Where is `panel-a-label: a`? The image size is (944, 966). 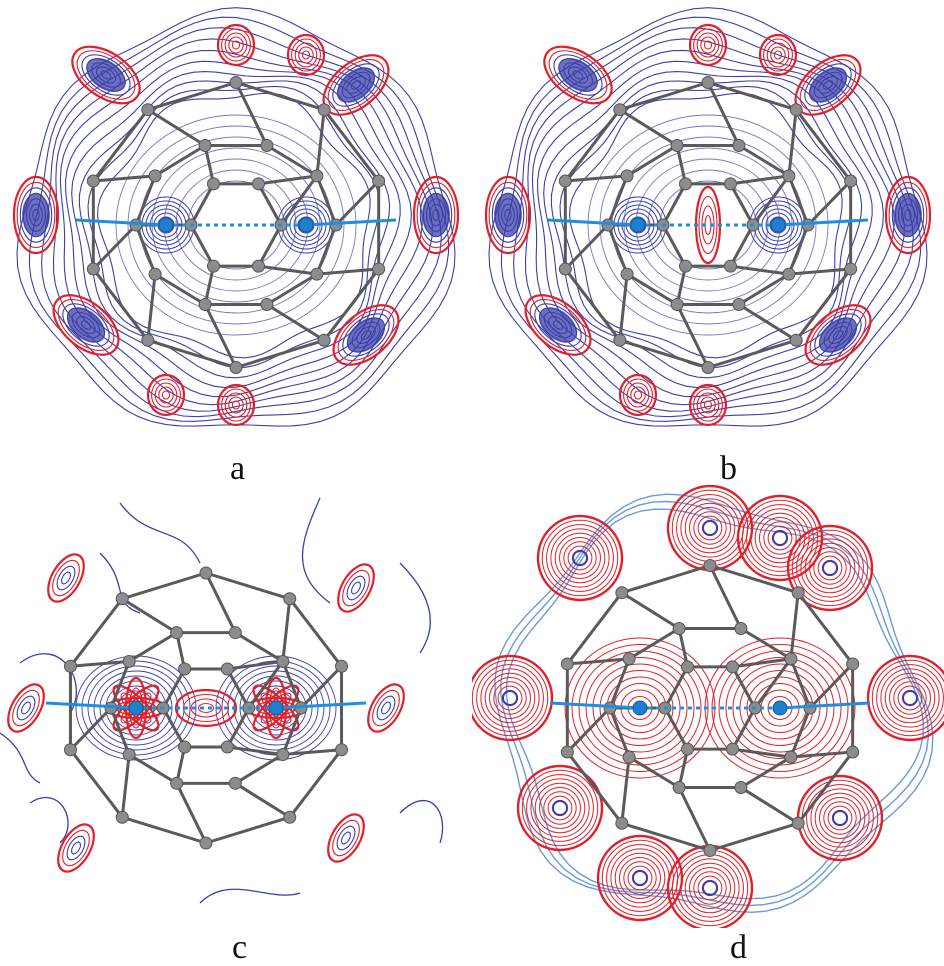
panel-a-label: a is located at coordinates (238, 468).